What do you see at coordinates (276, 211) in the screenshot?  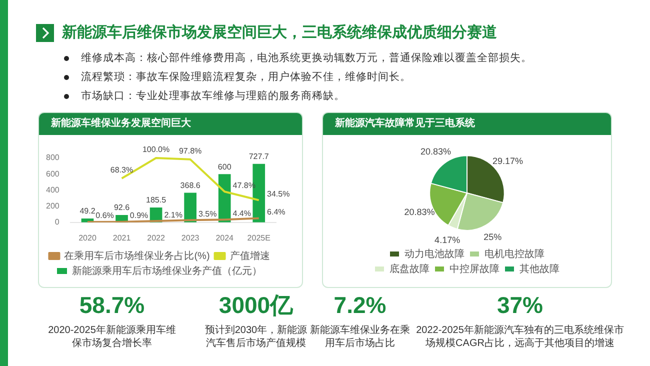 I see `data-label: 6.4%` at bounding box center [276, 211].